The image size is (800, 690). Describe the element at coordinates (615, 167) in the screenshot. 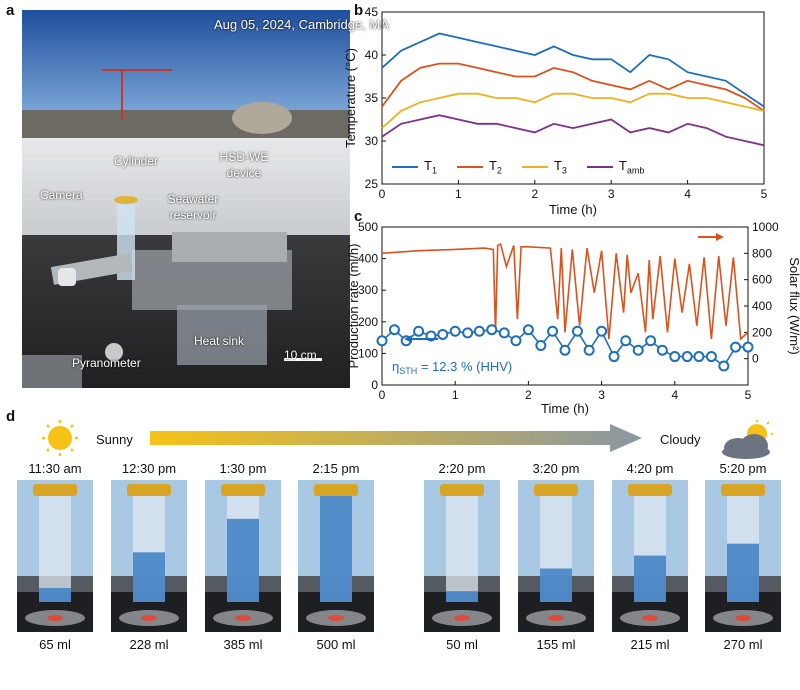

I see `legend-item-Tamb: Tamb` at that location.